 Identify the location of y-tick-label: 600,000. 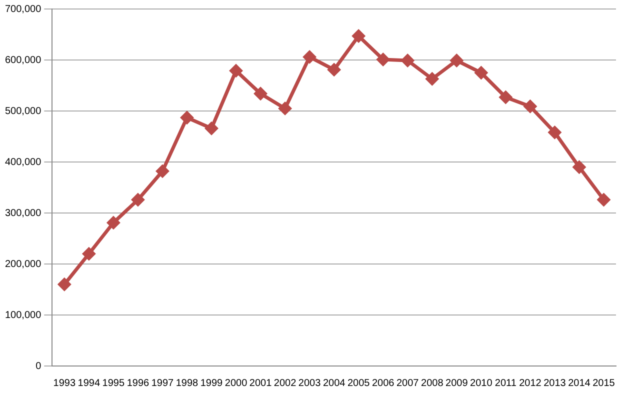
(23, 60).